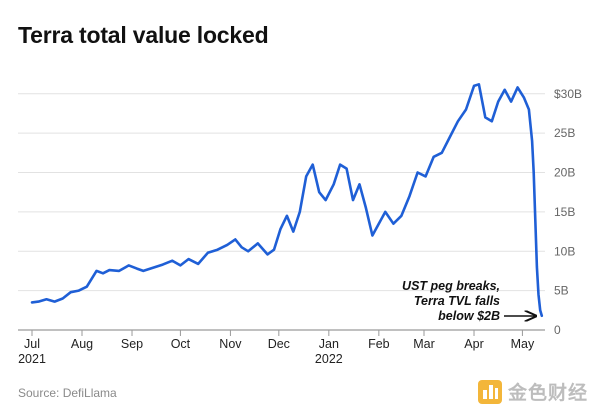 This screenshot has height=414, width=600. Describe the element at coordinates (143, 35) in the screenshot. I see `chart-title: Terra total value locked` at that location.